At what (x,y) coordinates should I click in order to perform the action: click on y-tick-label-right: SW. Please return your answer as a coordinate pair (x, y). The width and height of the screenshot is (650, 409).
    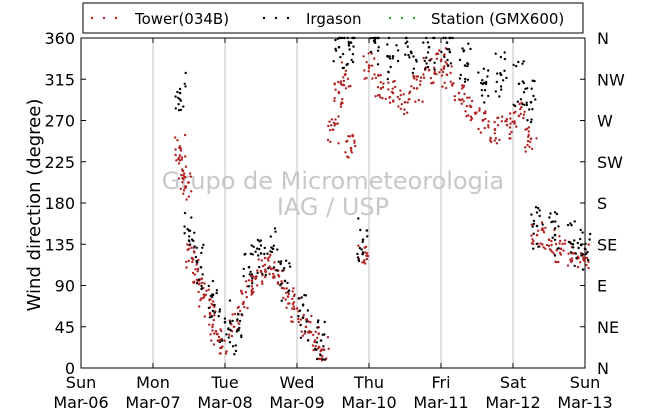
    Looking at the image, I should click on (610, 162).